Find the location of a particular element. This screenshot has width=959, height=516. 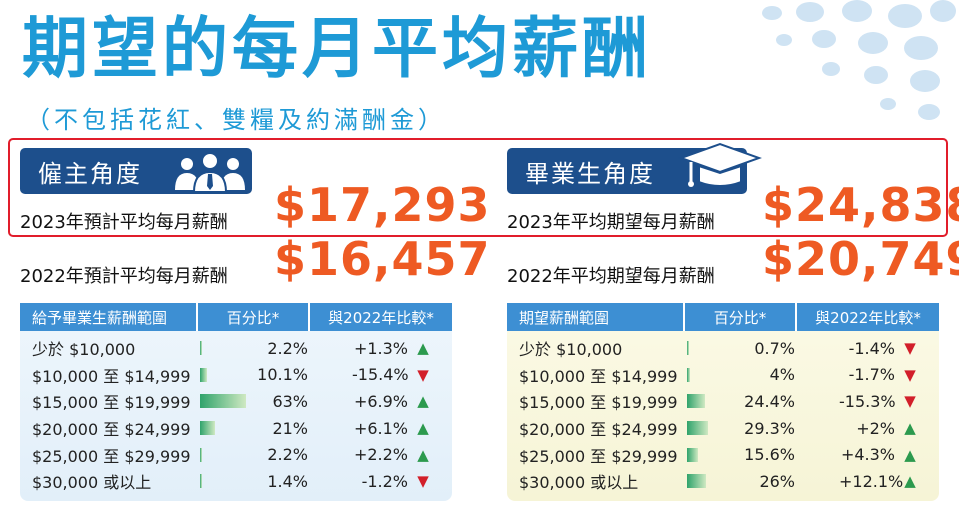

compare-value: +6.1% is located at coordinates (380, 428).